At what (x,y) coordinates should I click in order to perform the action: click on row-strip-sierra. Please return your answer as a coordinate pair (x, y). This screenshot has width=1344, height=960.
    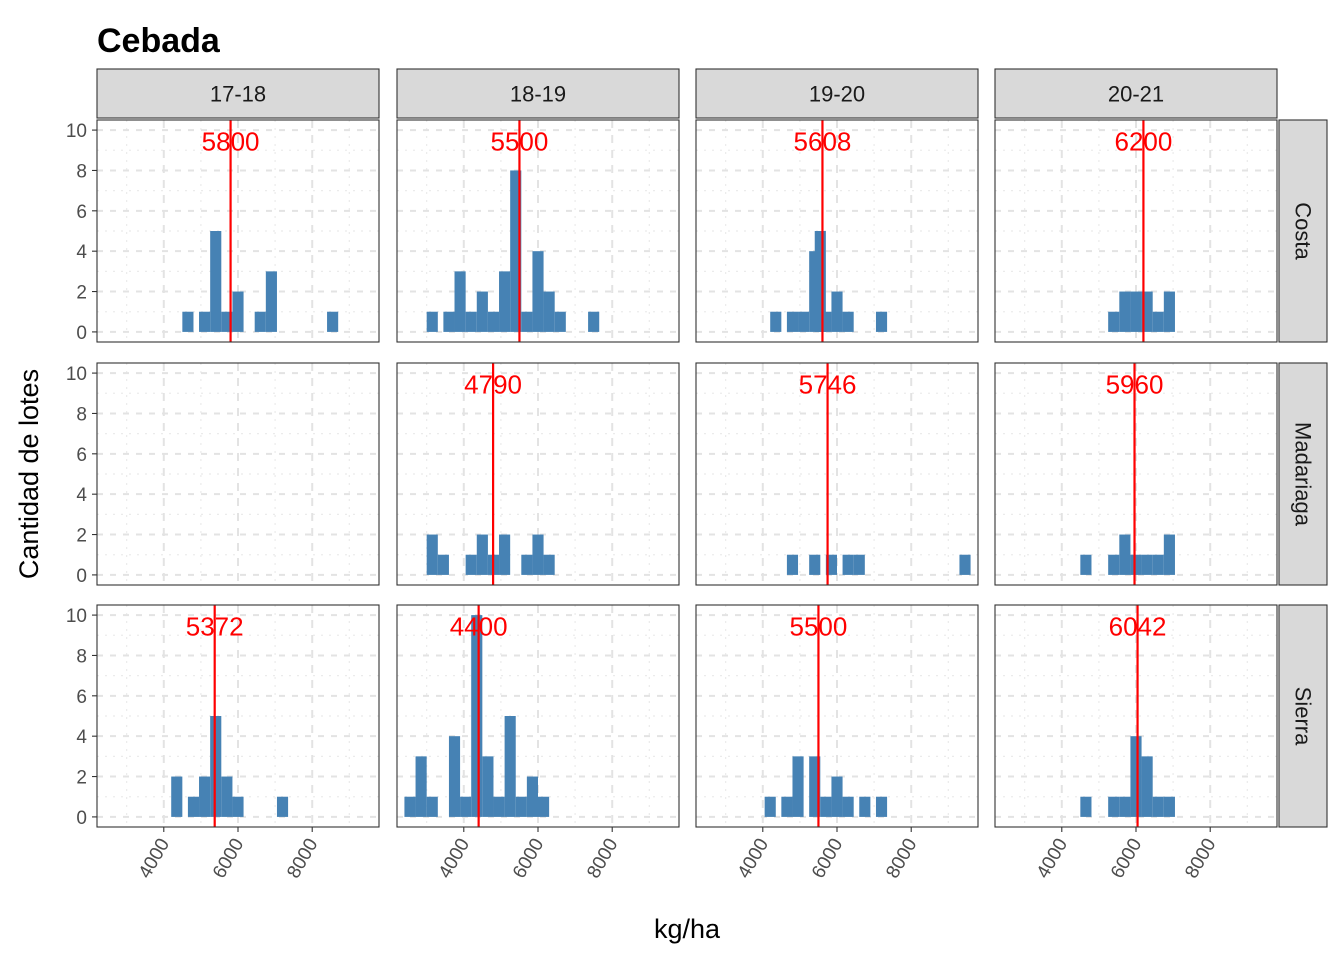
    Looking at the image, I should click on (1303, 716).